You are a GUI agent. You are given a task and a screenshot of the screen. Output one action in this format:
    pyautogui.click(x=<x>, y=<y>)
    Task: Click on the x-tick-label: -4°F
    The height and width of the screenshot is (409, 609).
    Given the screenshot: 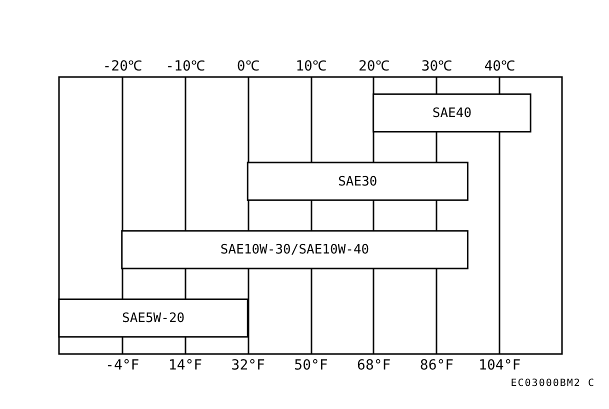 What is the action you would take?
    pyautogui.click(x=123, y=366)
    